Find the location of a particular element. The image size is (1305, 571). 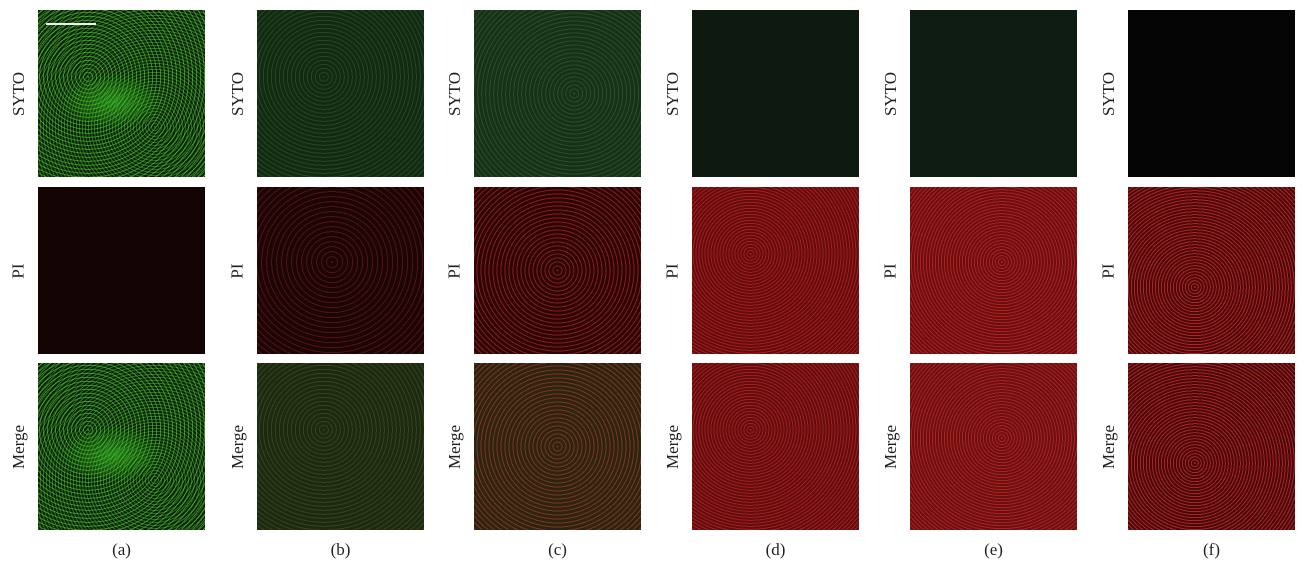

micrograph-merge-c is located at coordinates (557, 446).